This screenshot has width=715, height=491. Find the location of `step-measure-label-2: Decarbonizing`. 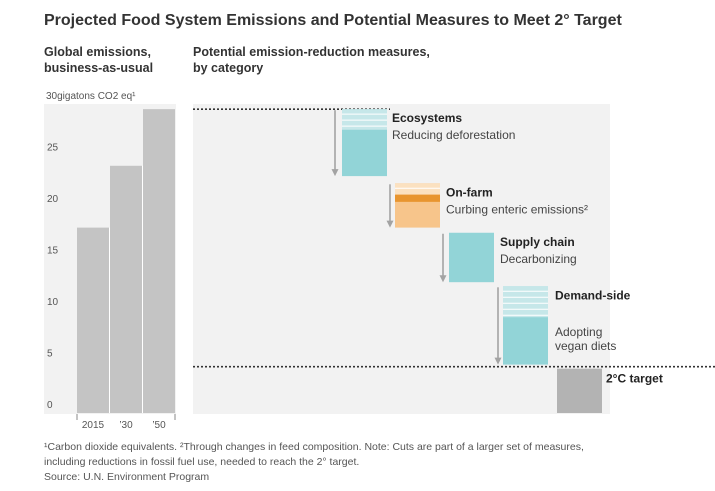

step-measure-label-2: Decarbonizing is located at coordinates (538, 259).